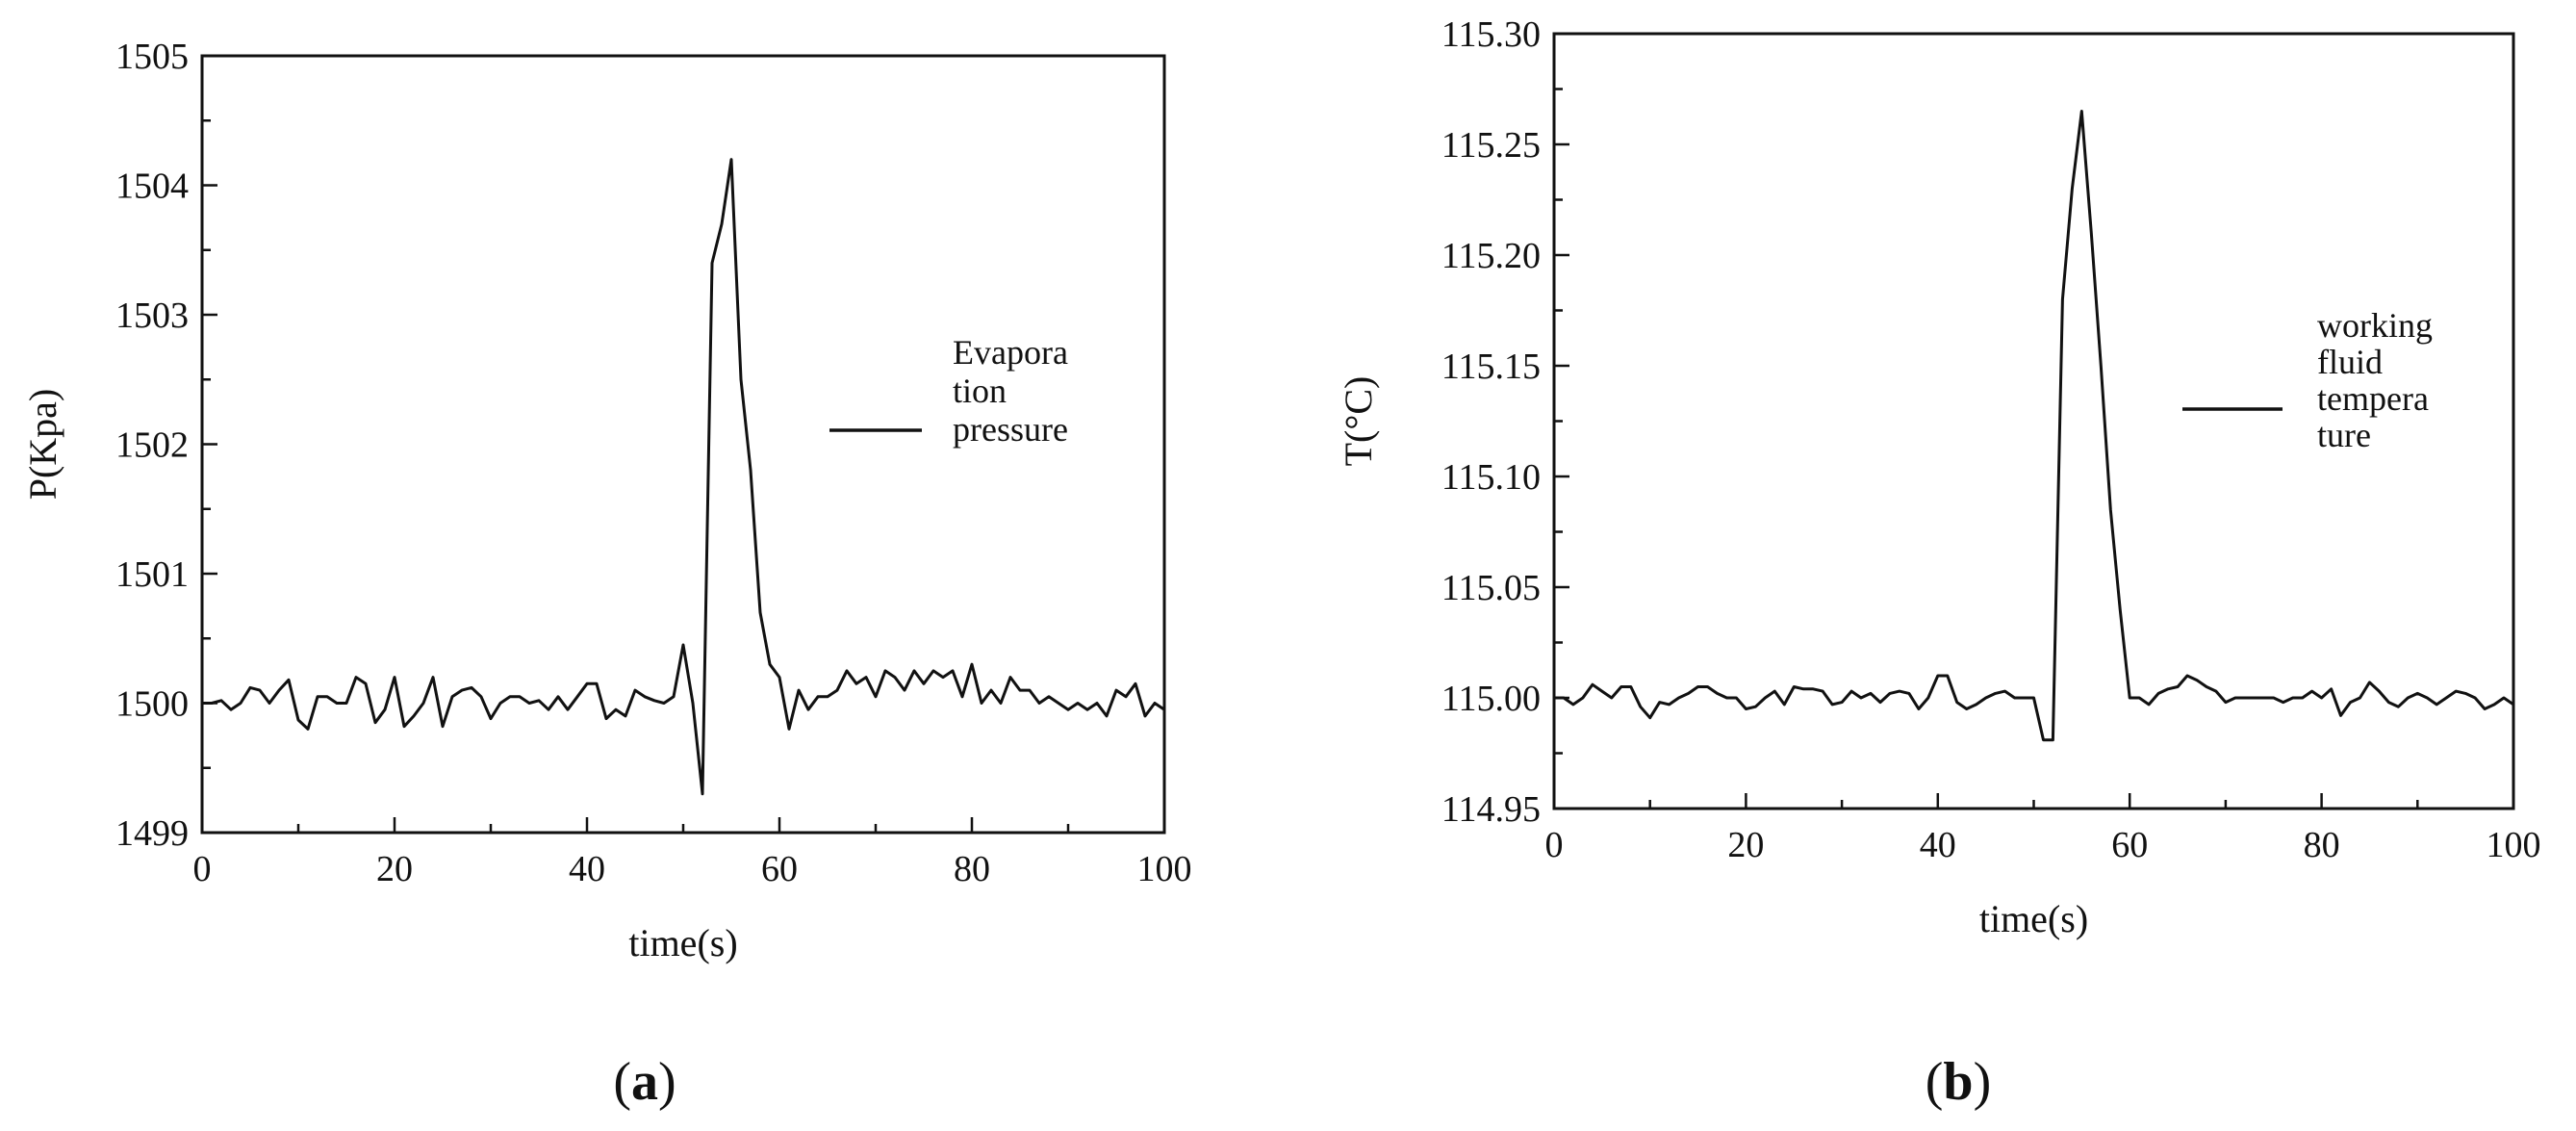 The image size is (2576, 1131). What do you see at coordinates (152, 574) in the screenshot?
I see `y-tick-label: 1501` at bounding box center [152, 574].